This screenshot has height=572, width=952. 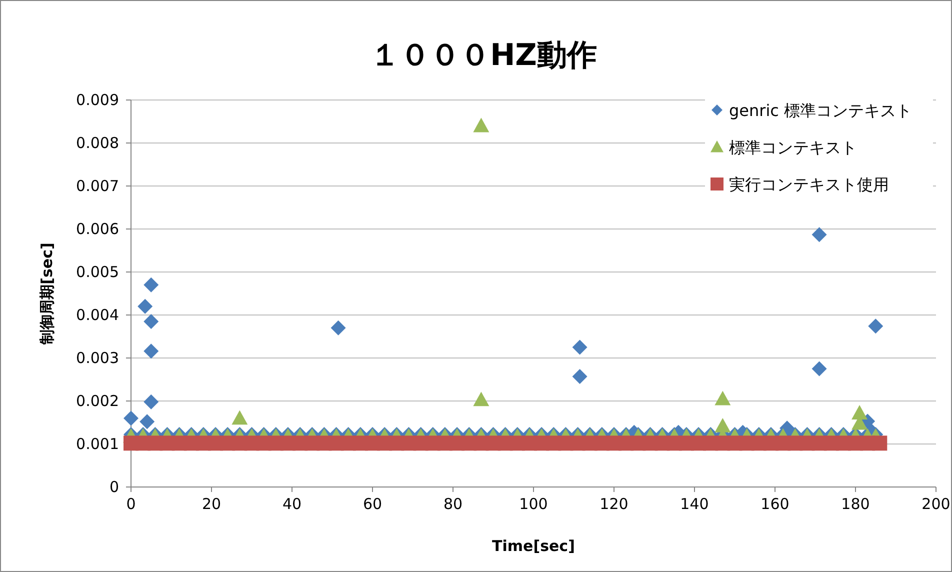 I want to click on x-tick-label: 0, so click(x=131, y=504).